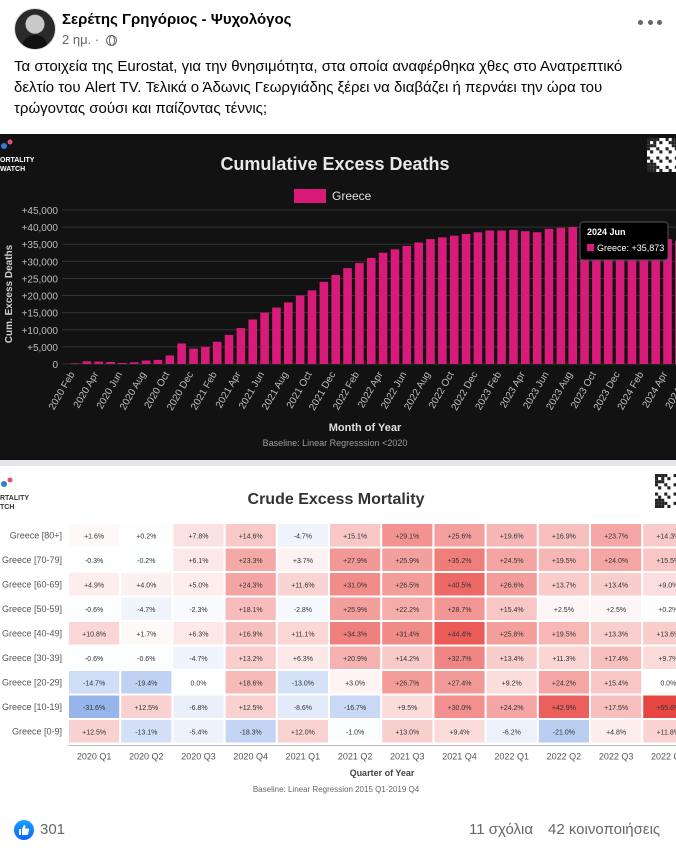 Image resolution: width=676 pixels, height=853 pixels. What do you see at coordinates (501, 829) in the screenshot?
I see `comments-link: 11 σχόλια` at bounding box center [501, 829].